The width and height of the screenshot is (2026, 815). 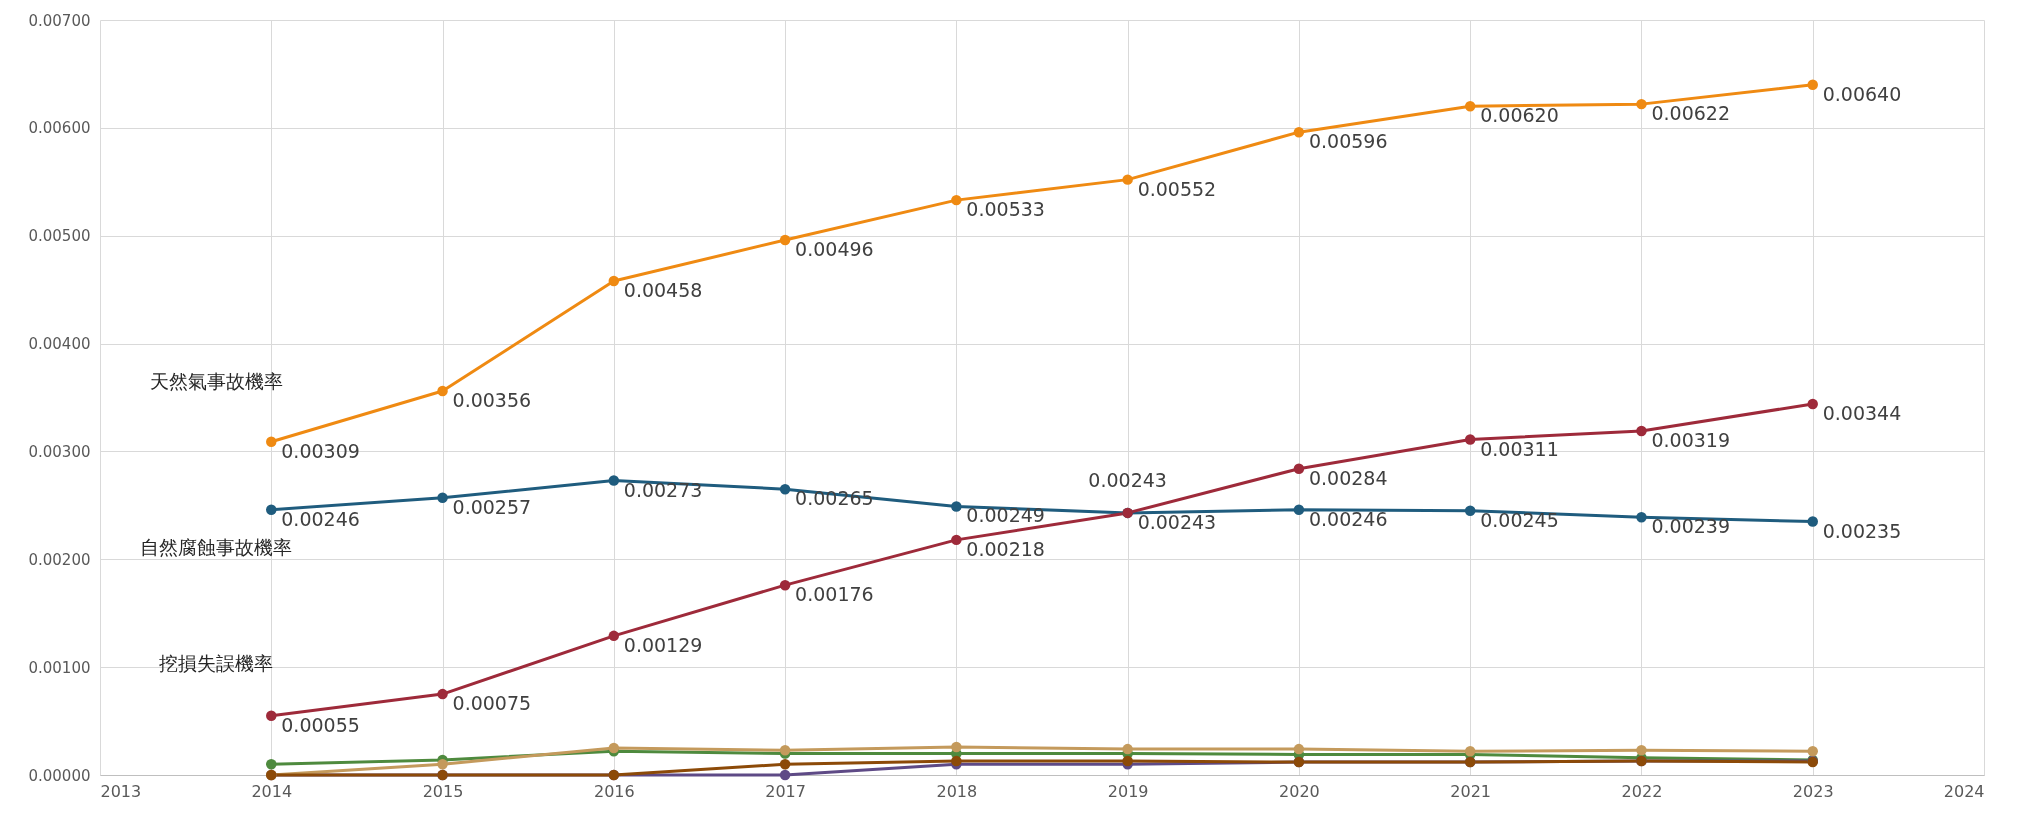 What do you see at coordinates (492, 703) in the screenshot?
I see `data-label: 0.00075` at bounding box center [492, 703].